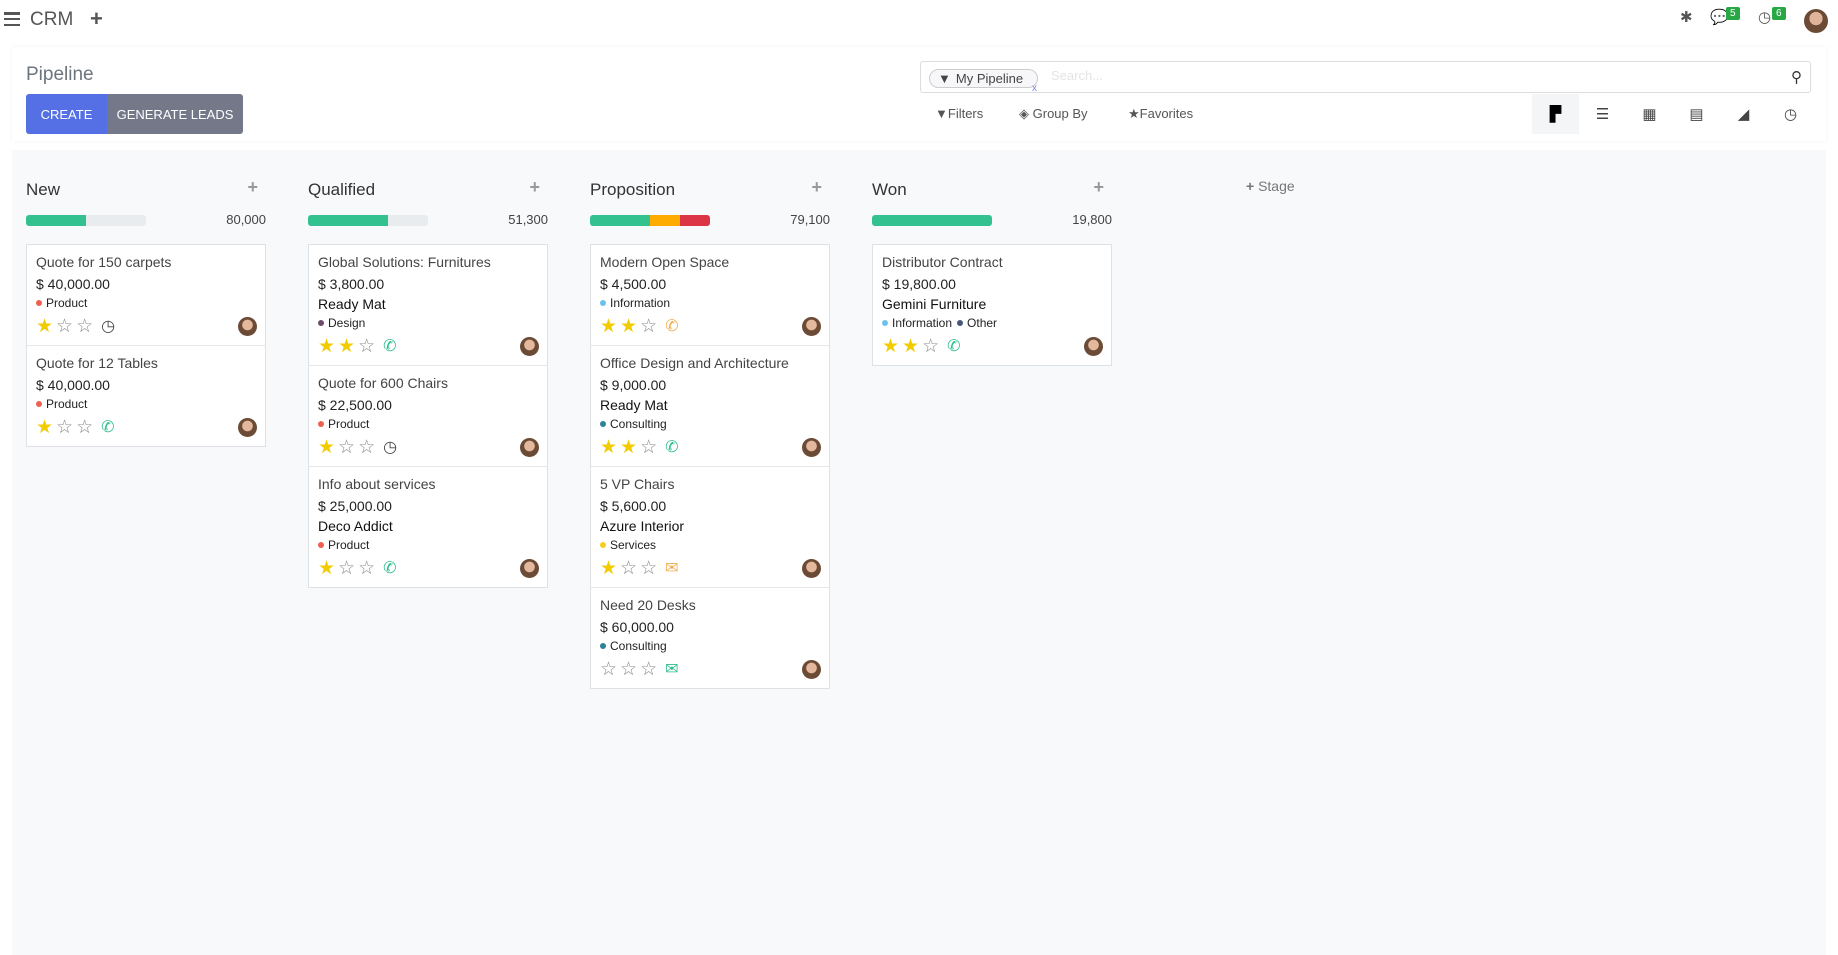 This screenshot has width=1838, height=955. Describe the element at coordinates (959, 113) in the screenshot. I see `filters-button: ▼Filters` at that location.